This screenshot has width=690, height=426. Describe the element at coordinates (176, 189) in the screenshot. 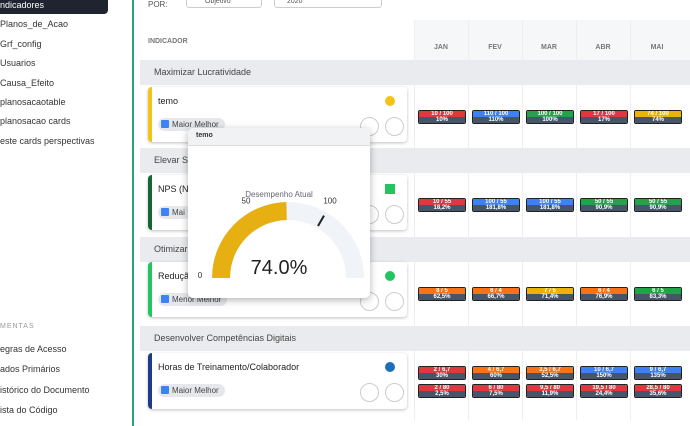

I see `indicator-name: NPS (Ne` at that location.